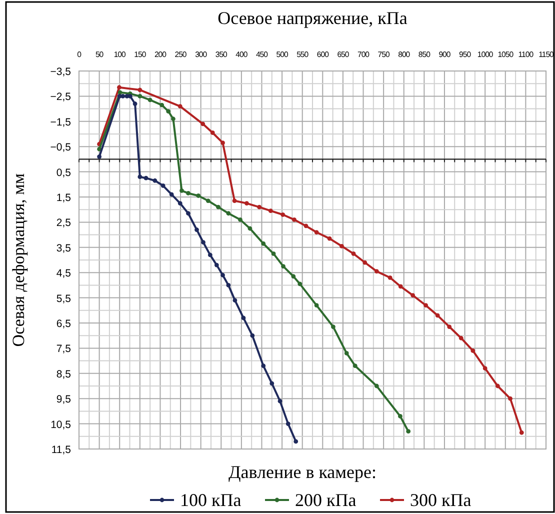 Image resolution: width=555 pixels, height=514 pixels. Describe the element at coordinates (64, 223) in the screenshot. I see `y-tick-label: 2,5` at that location.